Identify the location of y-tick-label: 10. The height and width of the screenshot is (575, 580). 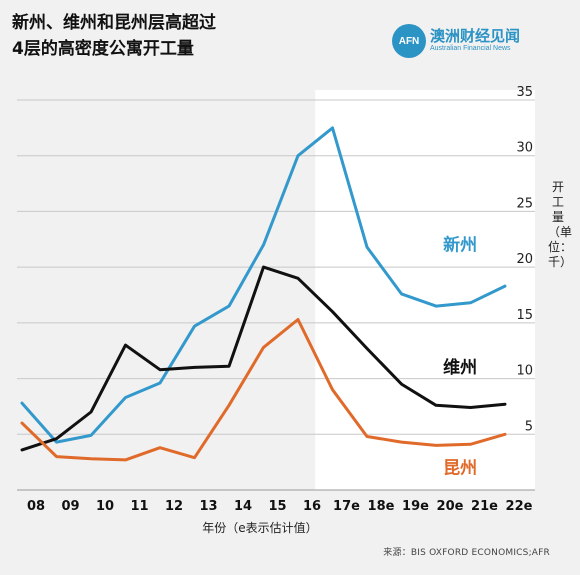
(524, 371).